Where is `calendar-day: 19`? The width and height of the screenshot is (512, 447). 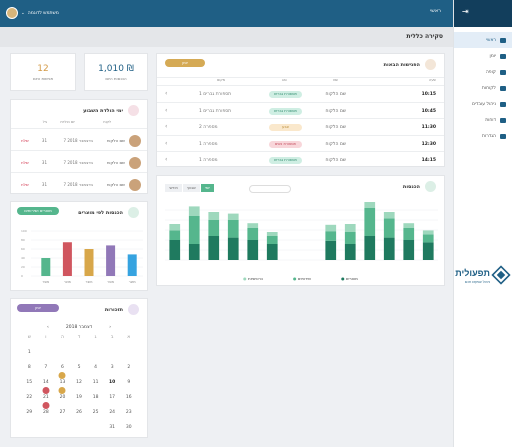 calendar-day: 19 is located at coordinates (79, 397).